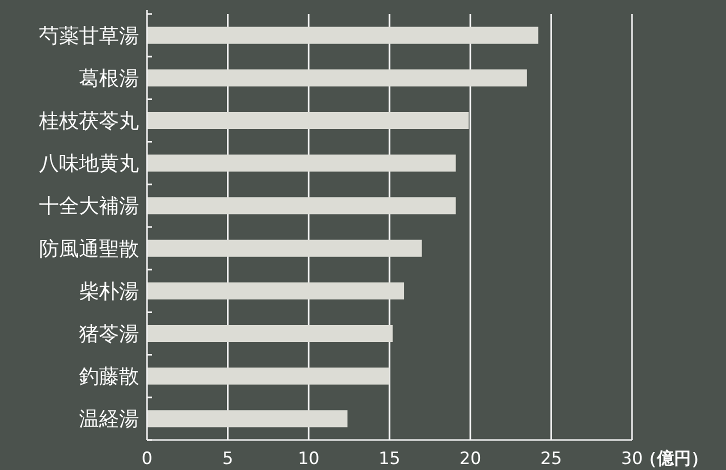 The image size is (726, 470). What do you see at coordinates (471, 459) in the screenshot?
I see `x-tick-label: 20` at bounding box center [471, 459].